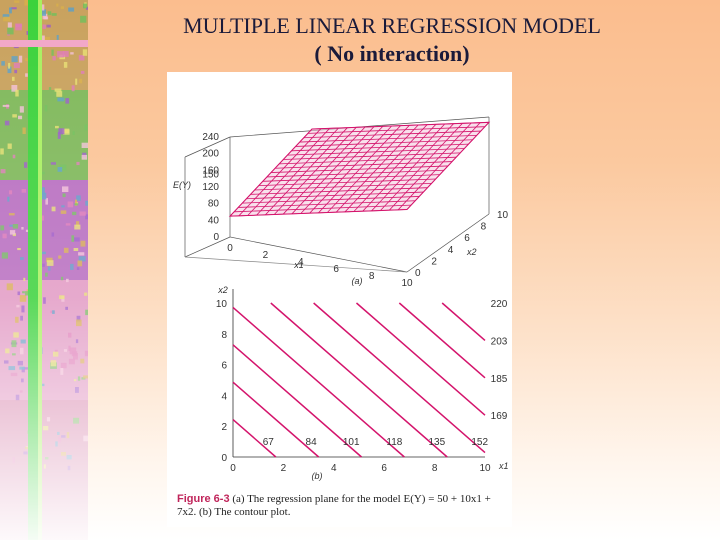 Image resolution: width=720 pixels, height=540 pixels. I want to click on contour-y-tick-label: 10, so click(222, 304).